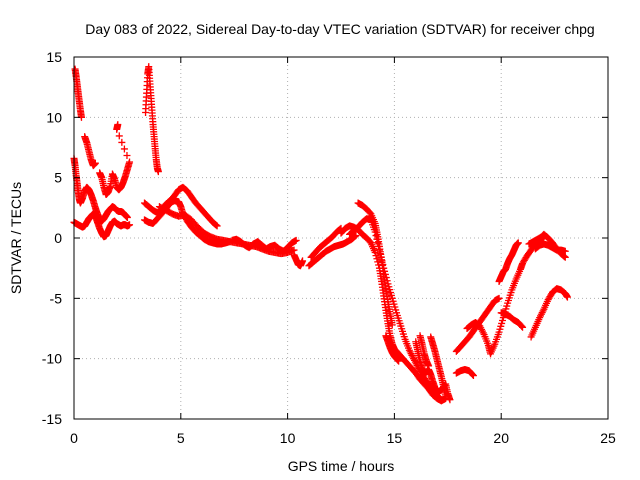 The width and height of the screenshot is (640, 480). Describe the element at coordinates (16, 238) in the screenshot. I see `y-axis-label: SDTVAR / TECUs` at that location.